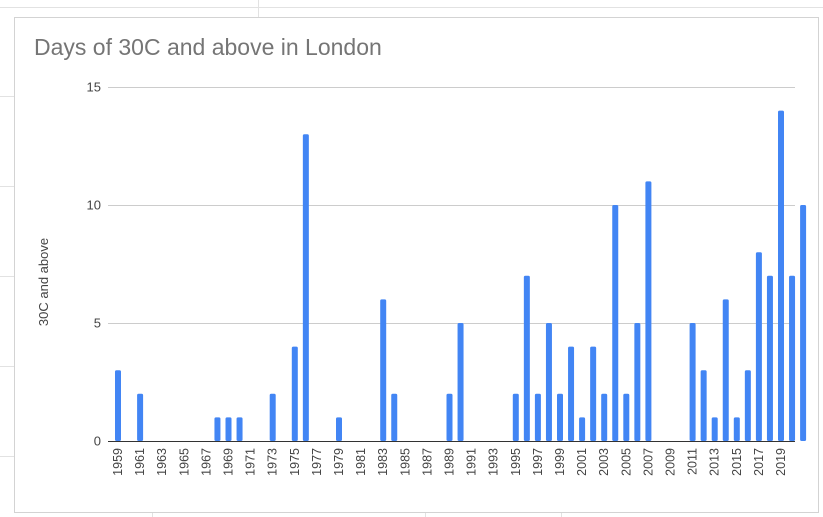 The width and height of the screenshot is (823, 517). I want to click on x-tick-label: 2011, so click(693, 461).